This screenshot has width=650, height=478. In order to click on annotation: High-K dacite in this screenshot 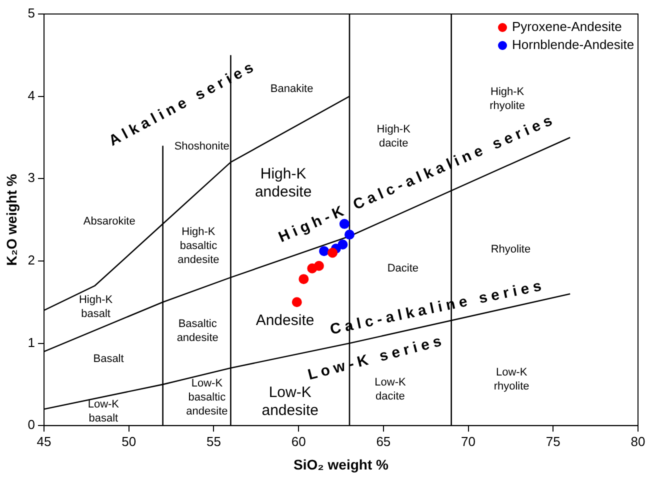, I will do `click(394, 137)`.